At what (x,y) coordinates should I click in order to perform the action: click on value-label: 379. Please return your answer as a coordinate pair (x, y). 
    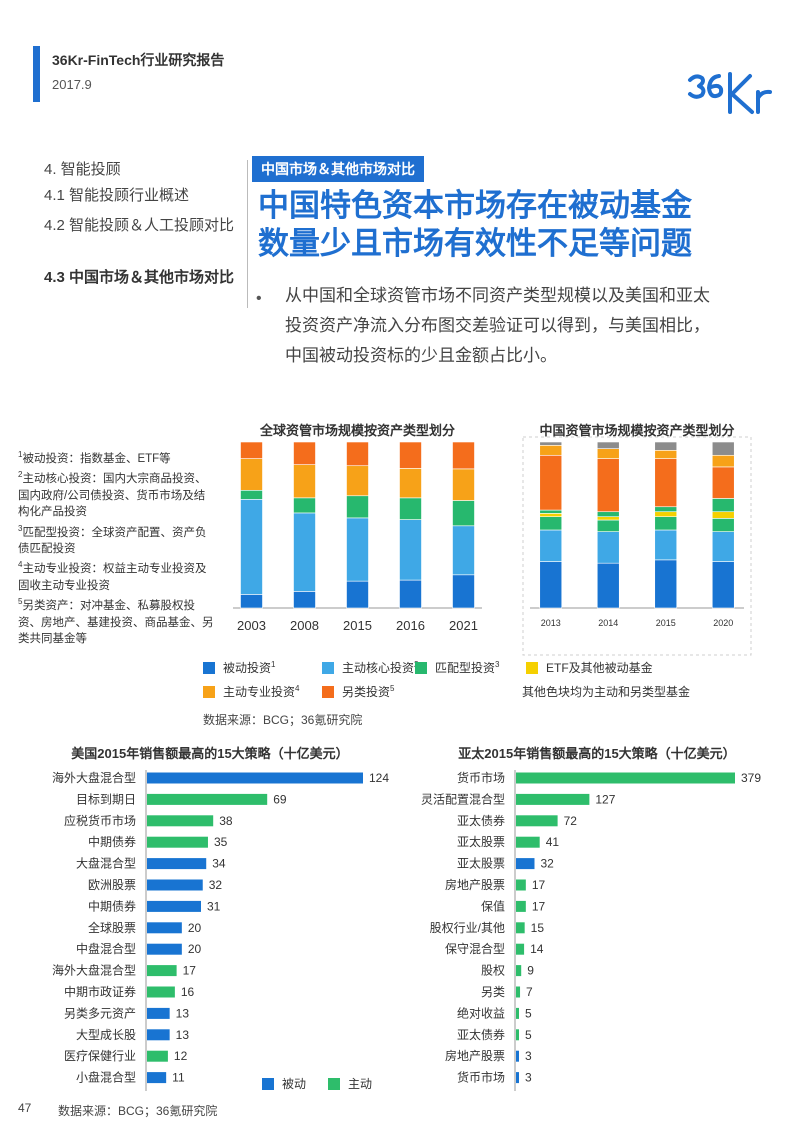
    Looking at the image, I should click on (751, 778).